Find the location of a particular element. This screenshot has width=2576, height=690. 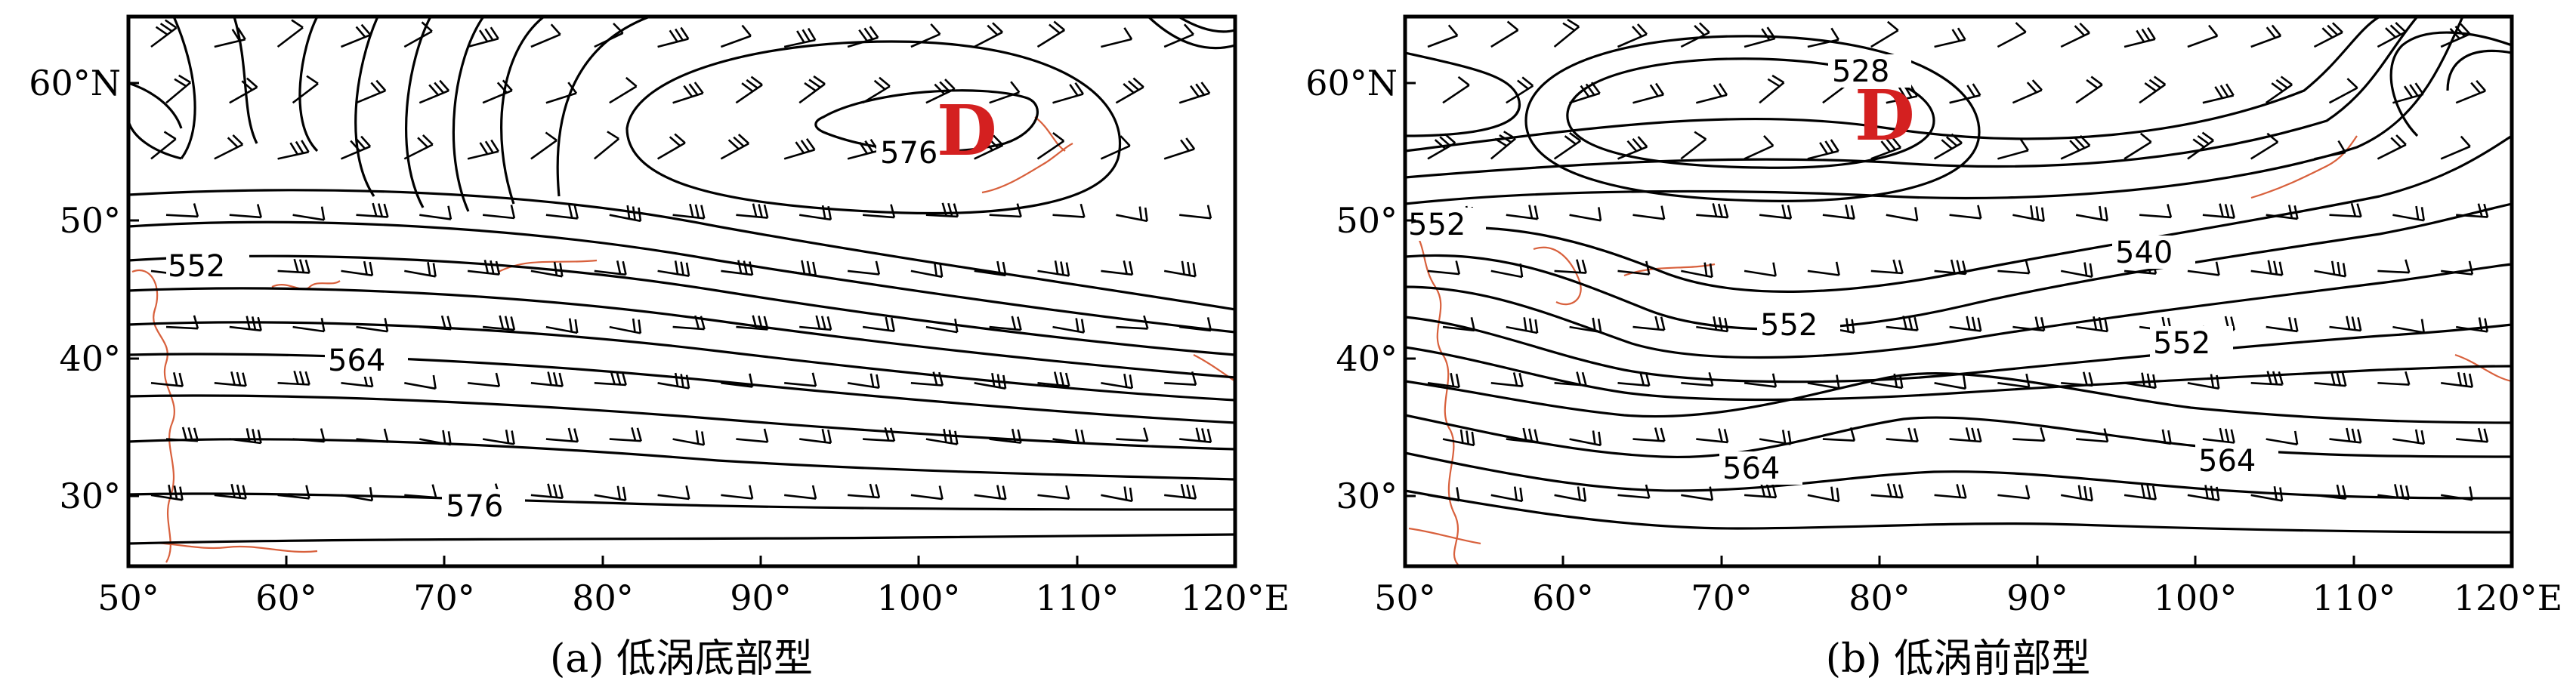

x-tick-label: 80° is located at coordinates (1879, 598).